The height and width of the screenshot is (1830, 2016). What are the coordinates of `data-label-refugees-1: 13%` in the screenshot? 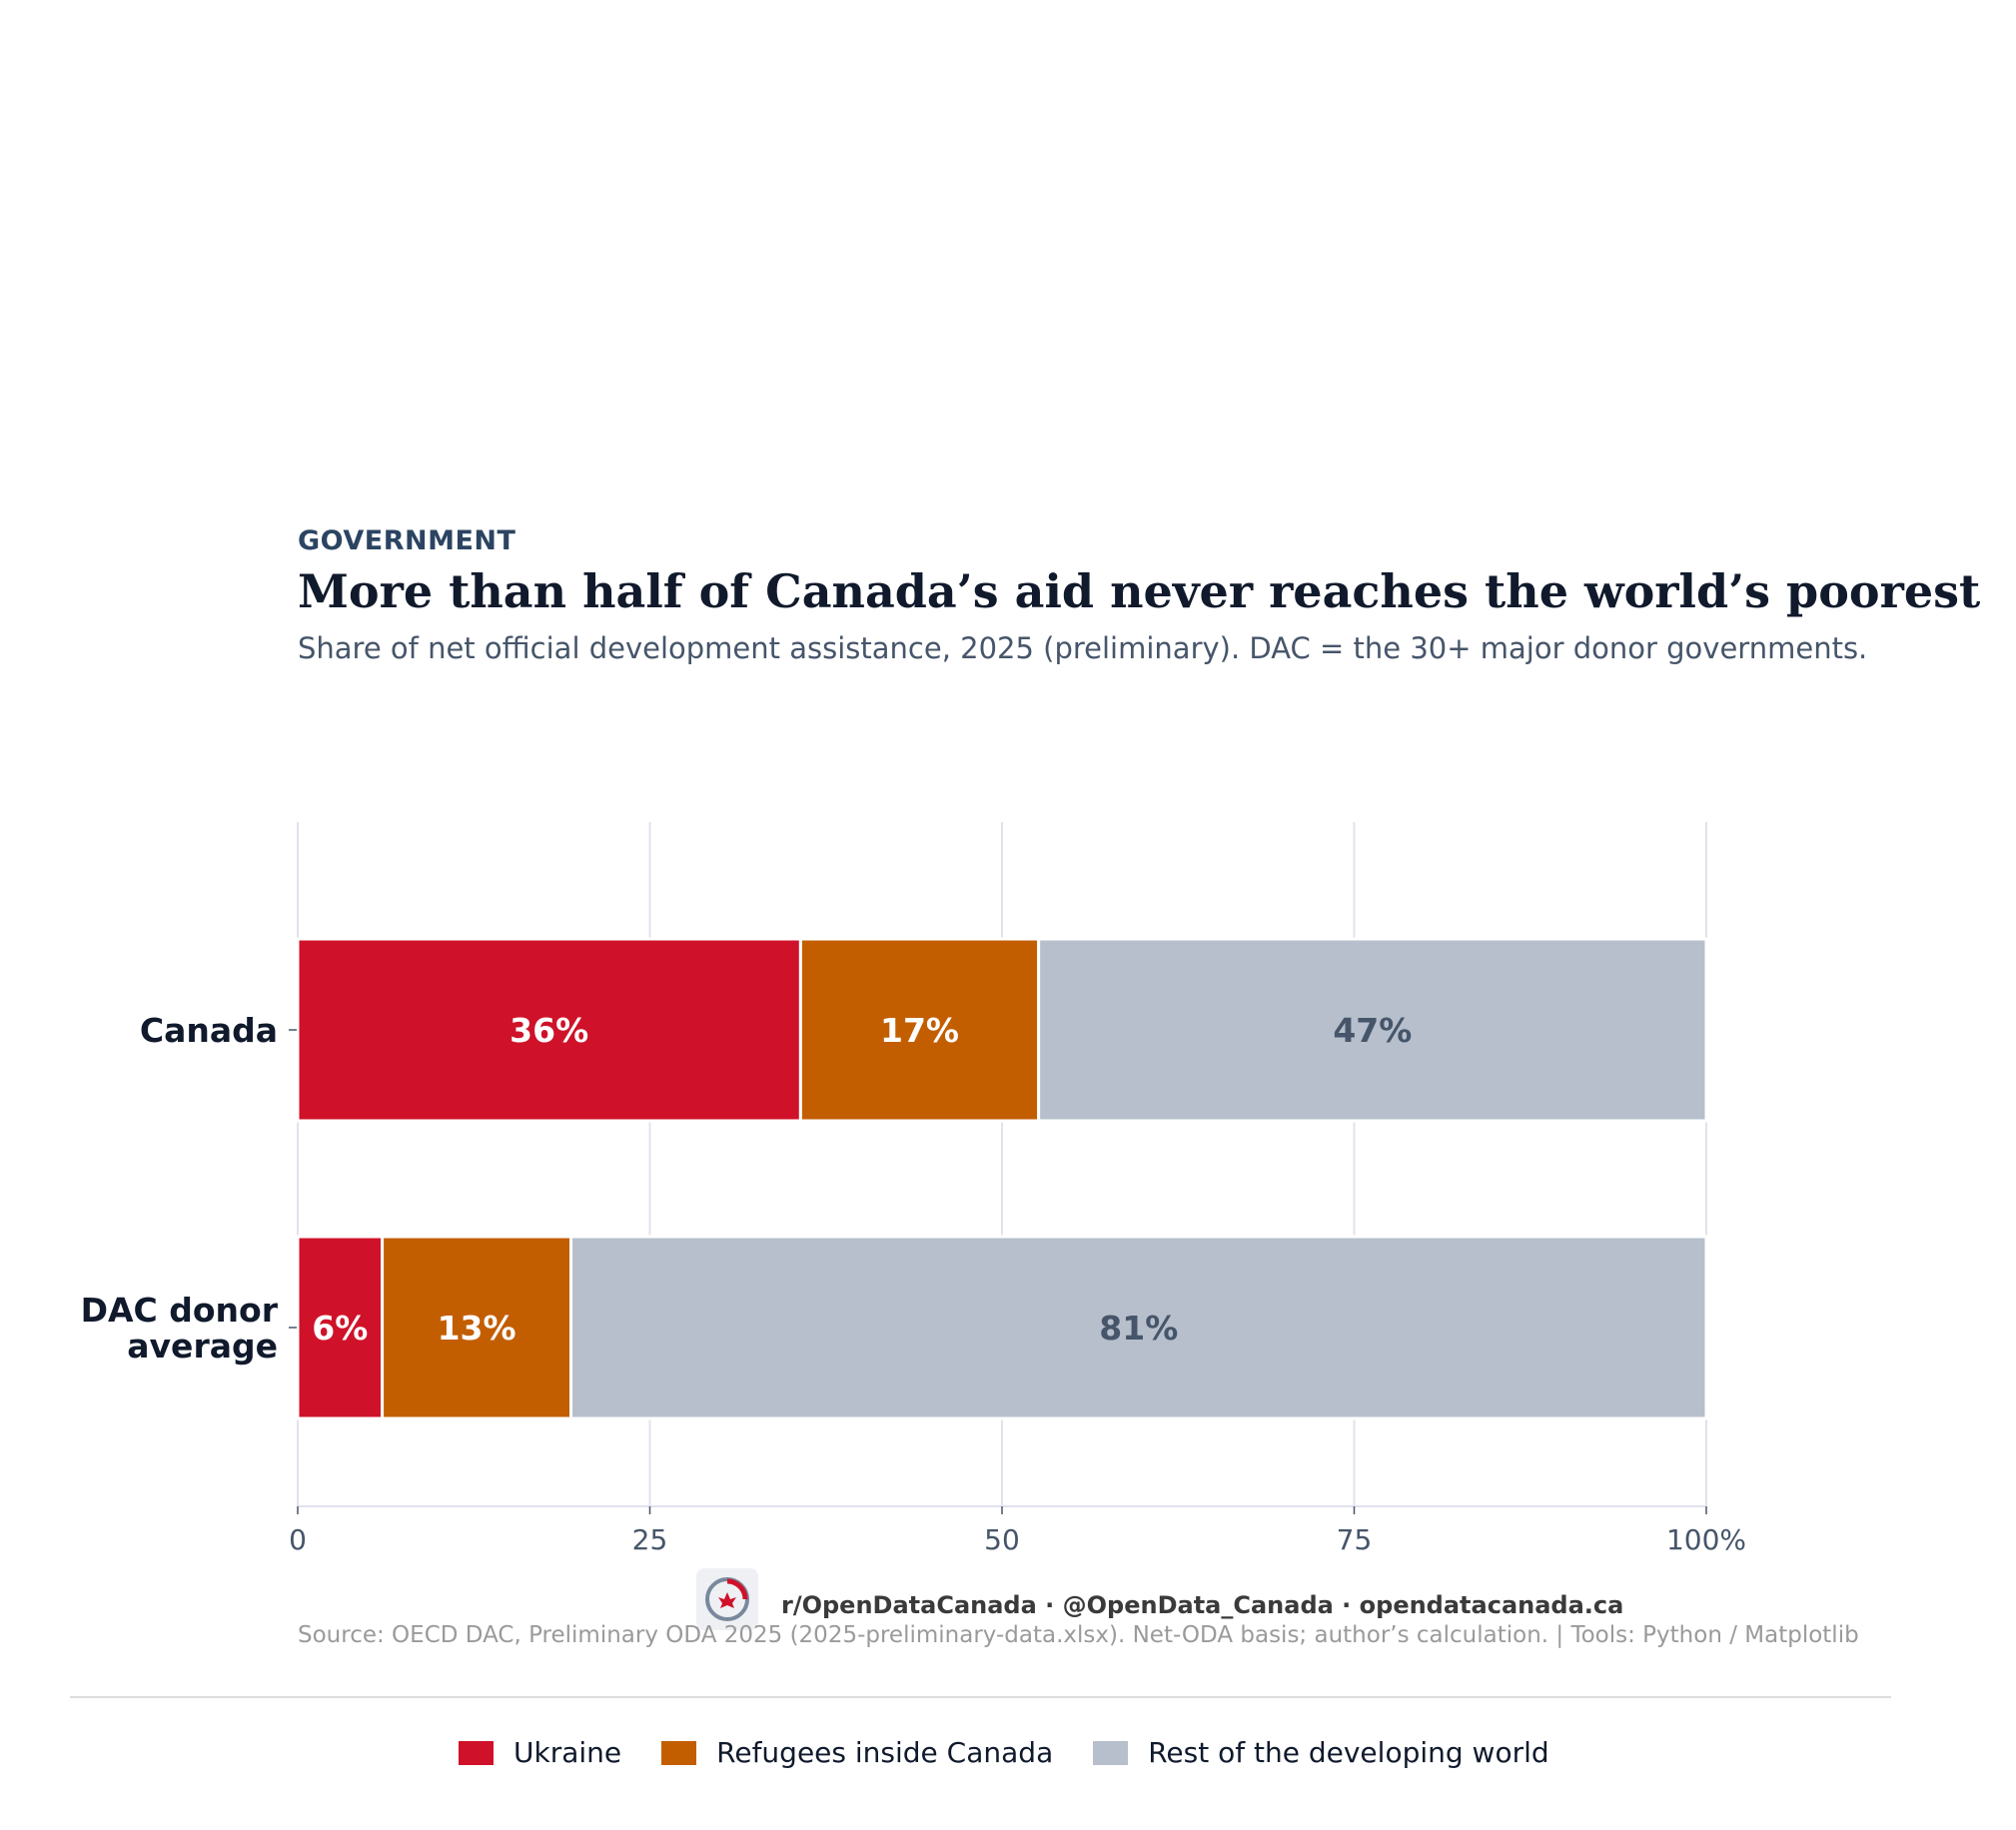 It's located at (477, 1328).